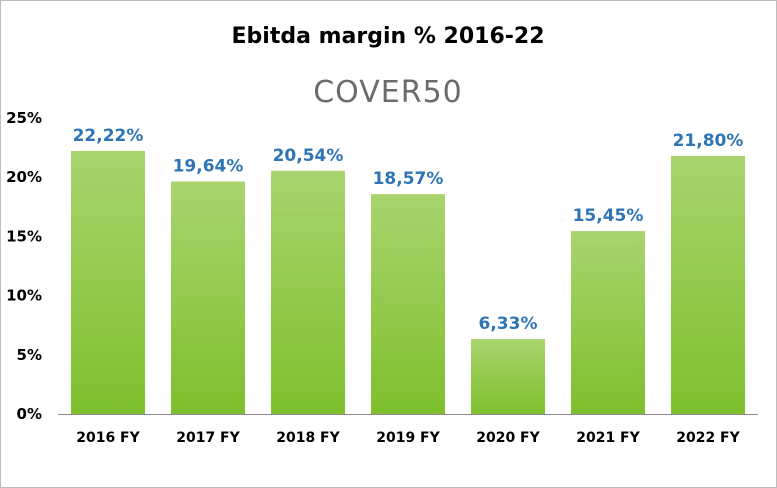 The height and width of the screenshot is (488, 777). I want to click on y-tick-label: 5%, so click(29, 355).